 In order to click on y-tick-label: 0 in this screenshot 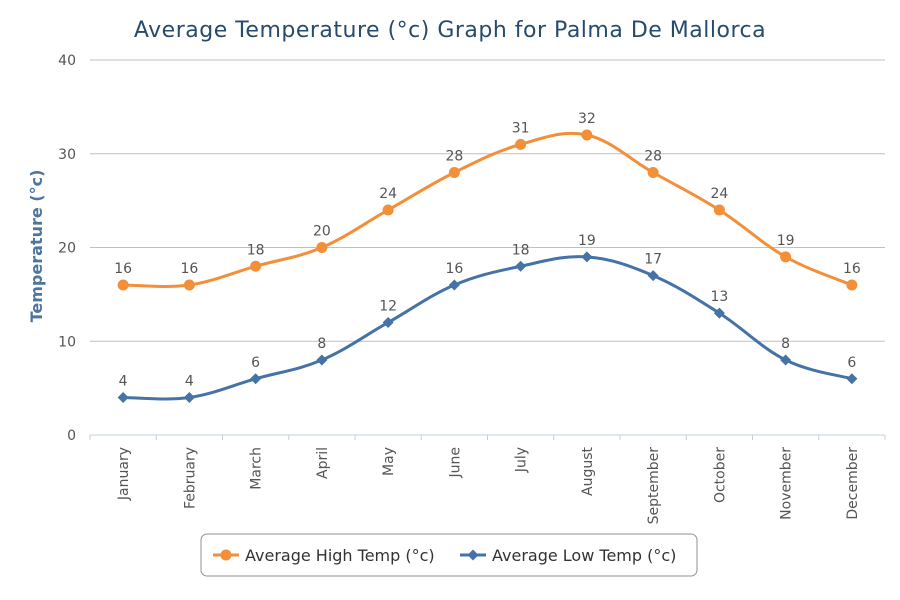, I will do `click(71, 436)`.